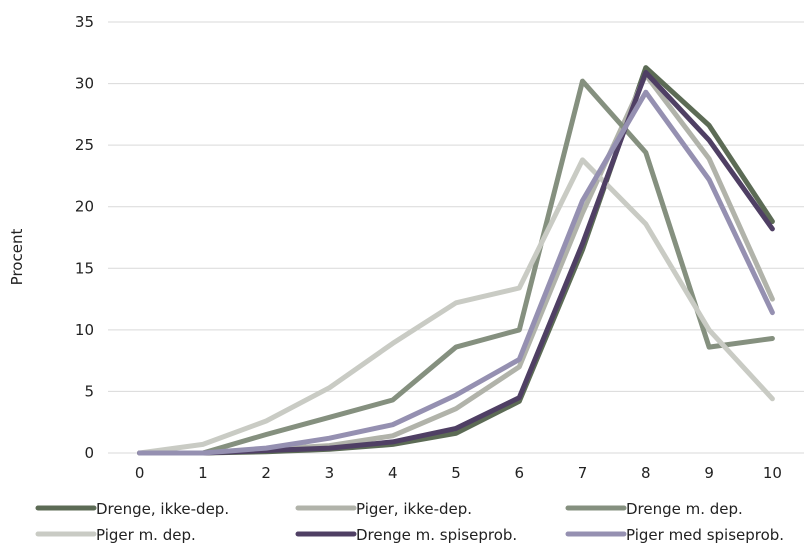 This screenshot has height=544, width=805. What do you see at coordinates (84, 207) in the screenshot?
I see `y-tick-label: 20` at bounding box center [84, 207].